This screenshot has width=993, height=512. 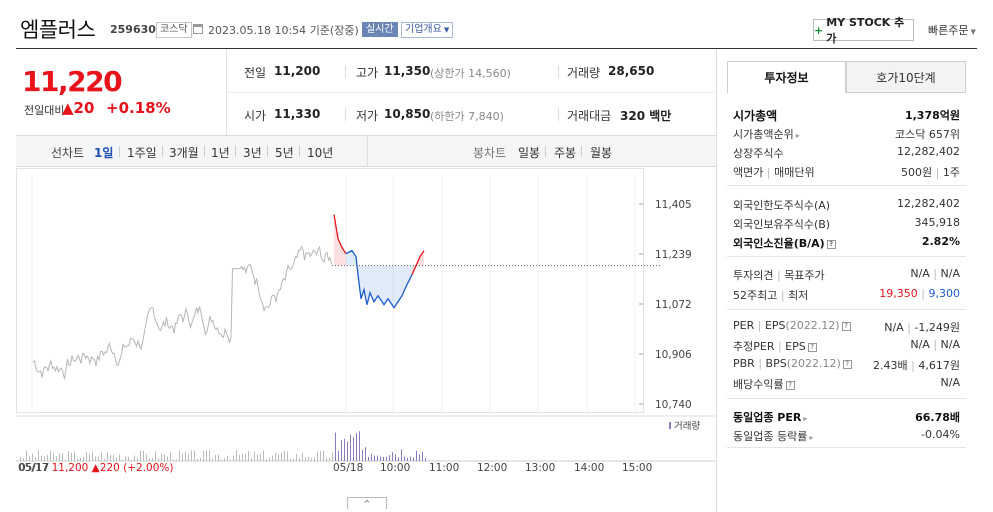 What do you see at coordinates (973, 32) in the screenshot?
I see `chevron-down-icon: ▼` at bounding box center [973, 32].